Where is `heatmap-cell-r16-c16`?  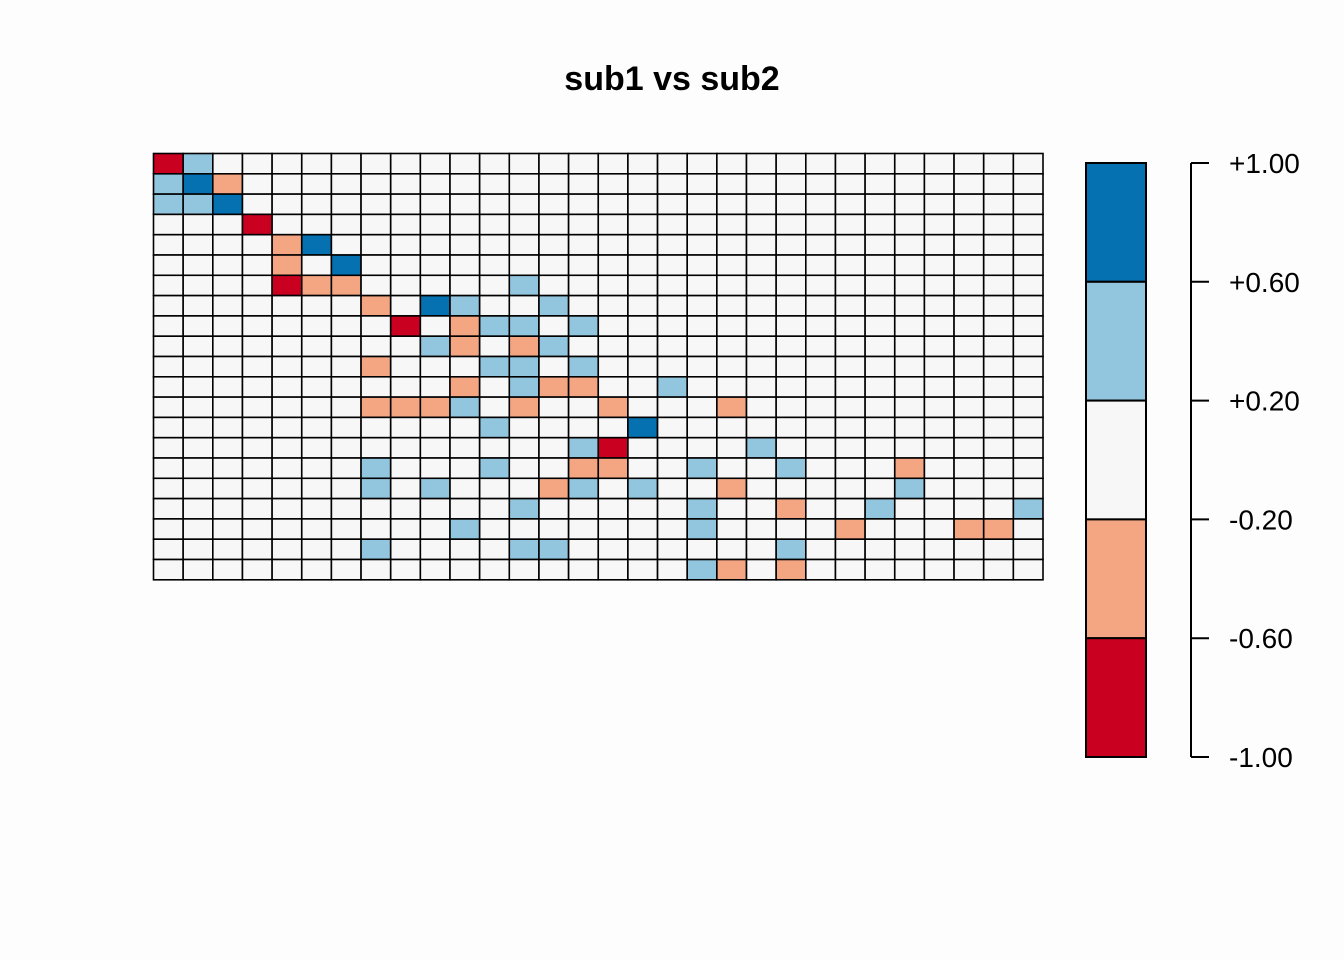 heatmap-cell-r16-c16 is located at coordinates (613, 468).